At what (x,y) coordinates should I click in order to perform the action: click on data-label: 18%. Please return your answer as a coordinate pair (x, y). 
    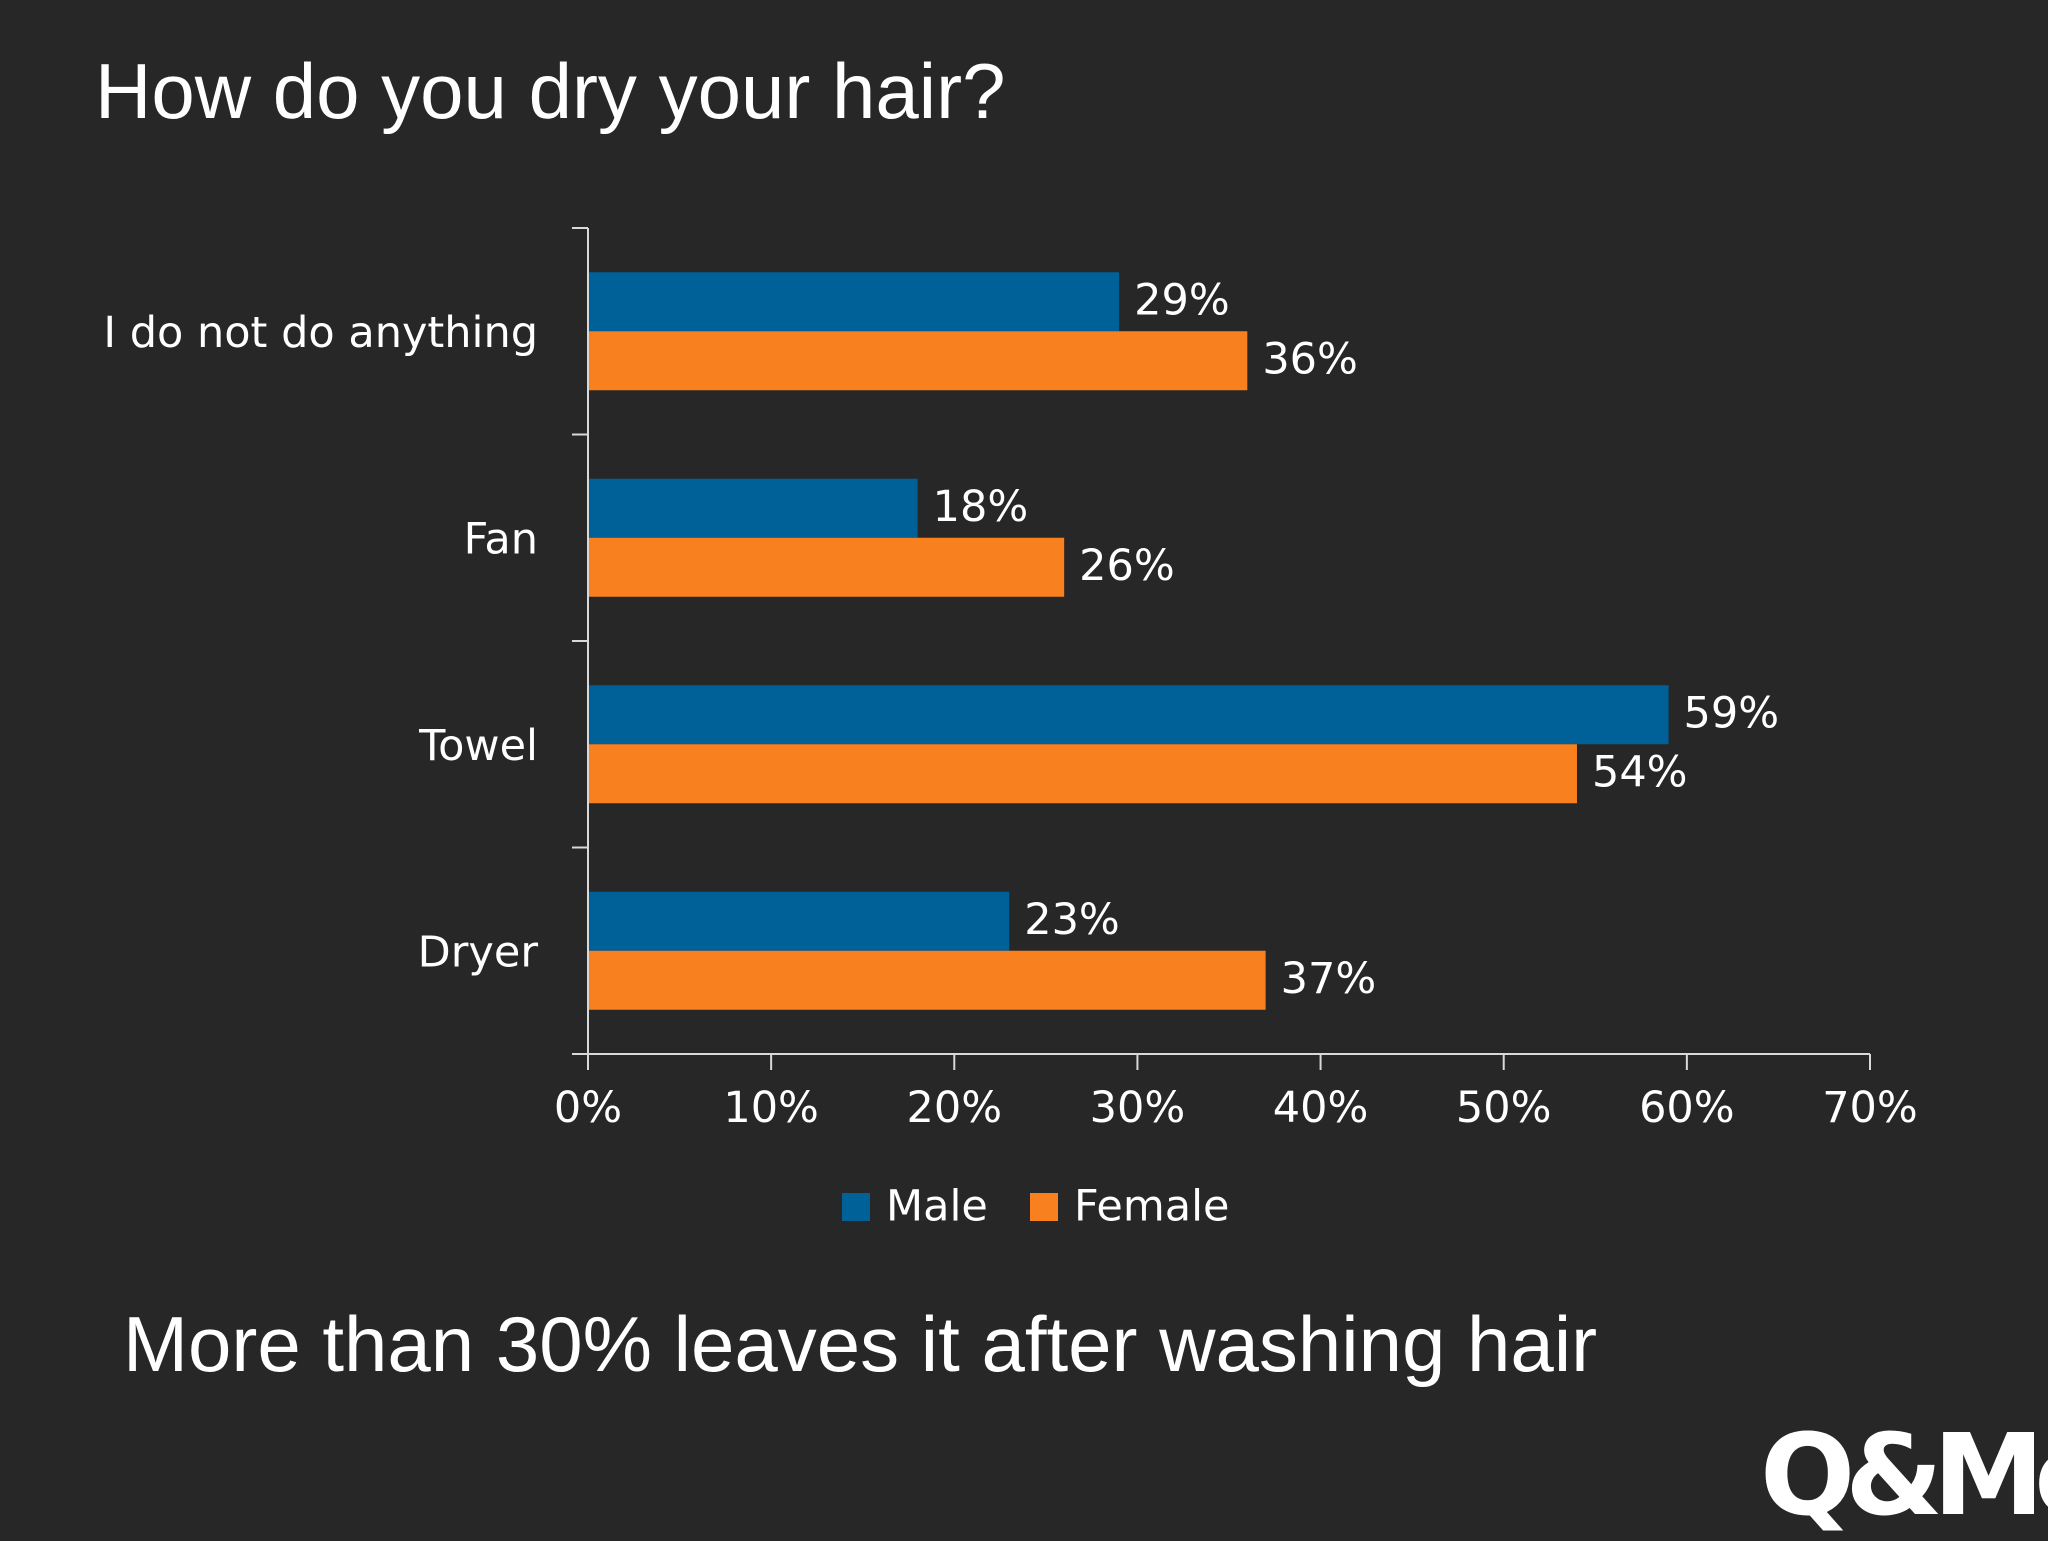
    Looking at the image, I should click on (981, 507).